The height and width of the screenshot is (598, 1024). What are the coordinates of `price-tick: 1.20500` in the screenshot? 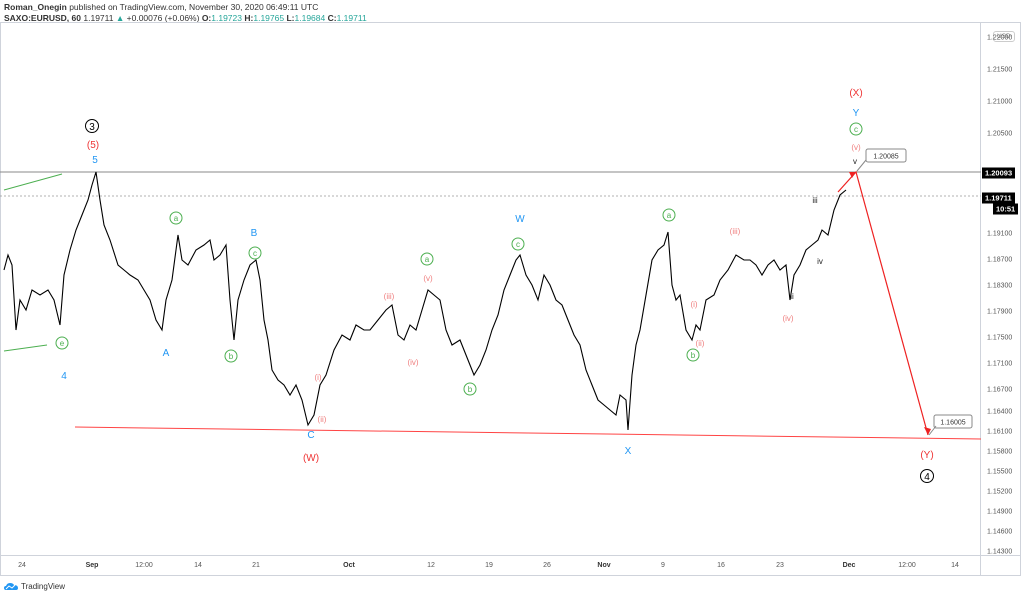 It's located at (1000, 134).